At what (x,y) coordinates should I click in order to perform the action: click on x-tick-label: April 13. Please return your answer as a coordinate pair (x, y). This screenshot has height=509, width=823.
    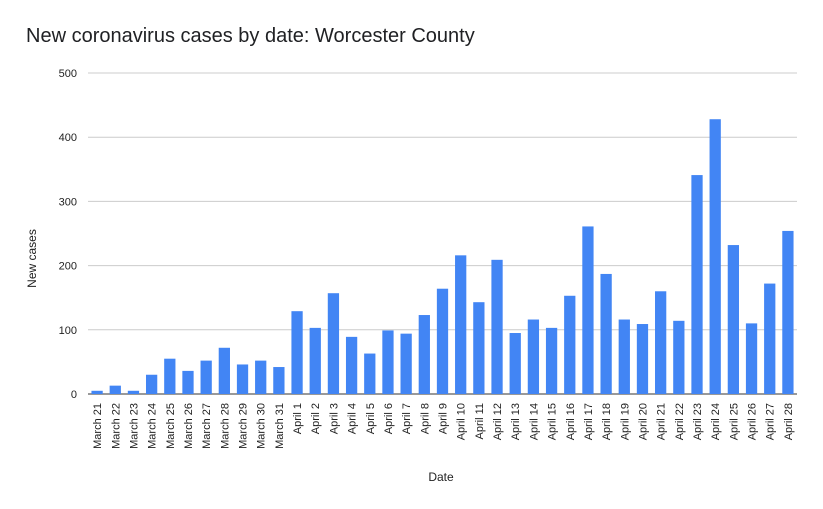
    Looking at the image, I should click on (516, 421).